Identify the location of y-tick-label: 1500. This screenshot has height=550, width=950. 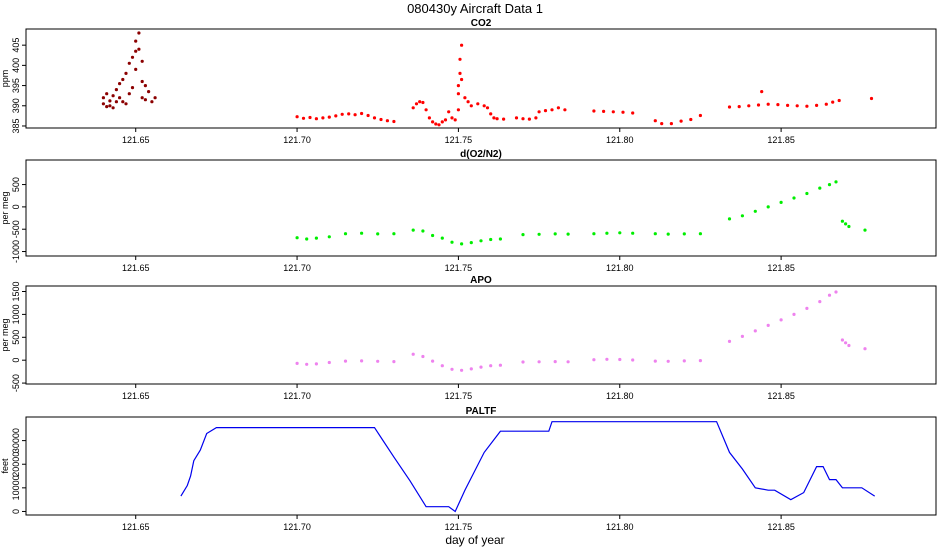
(16, 291).